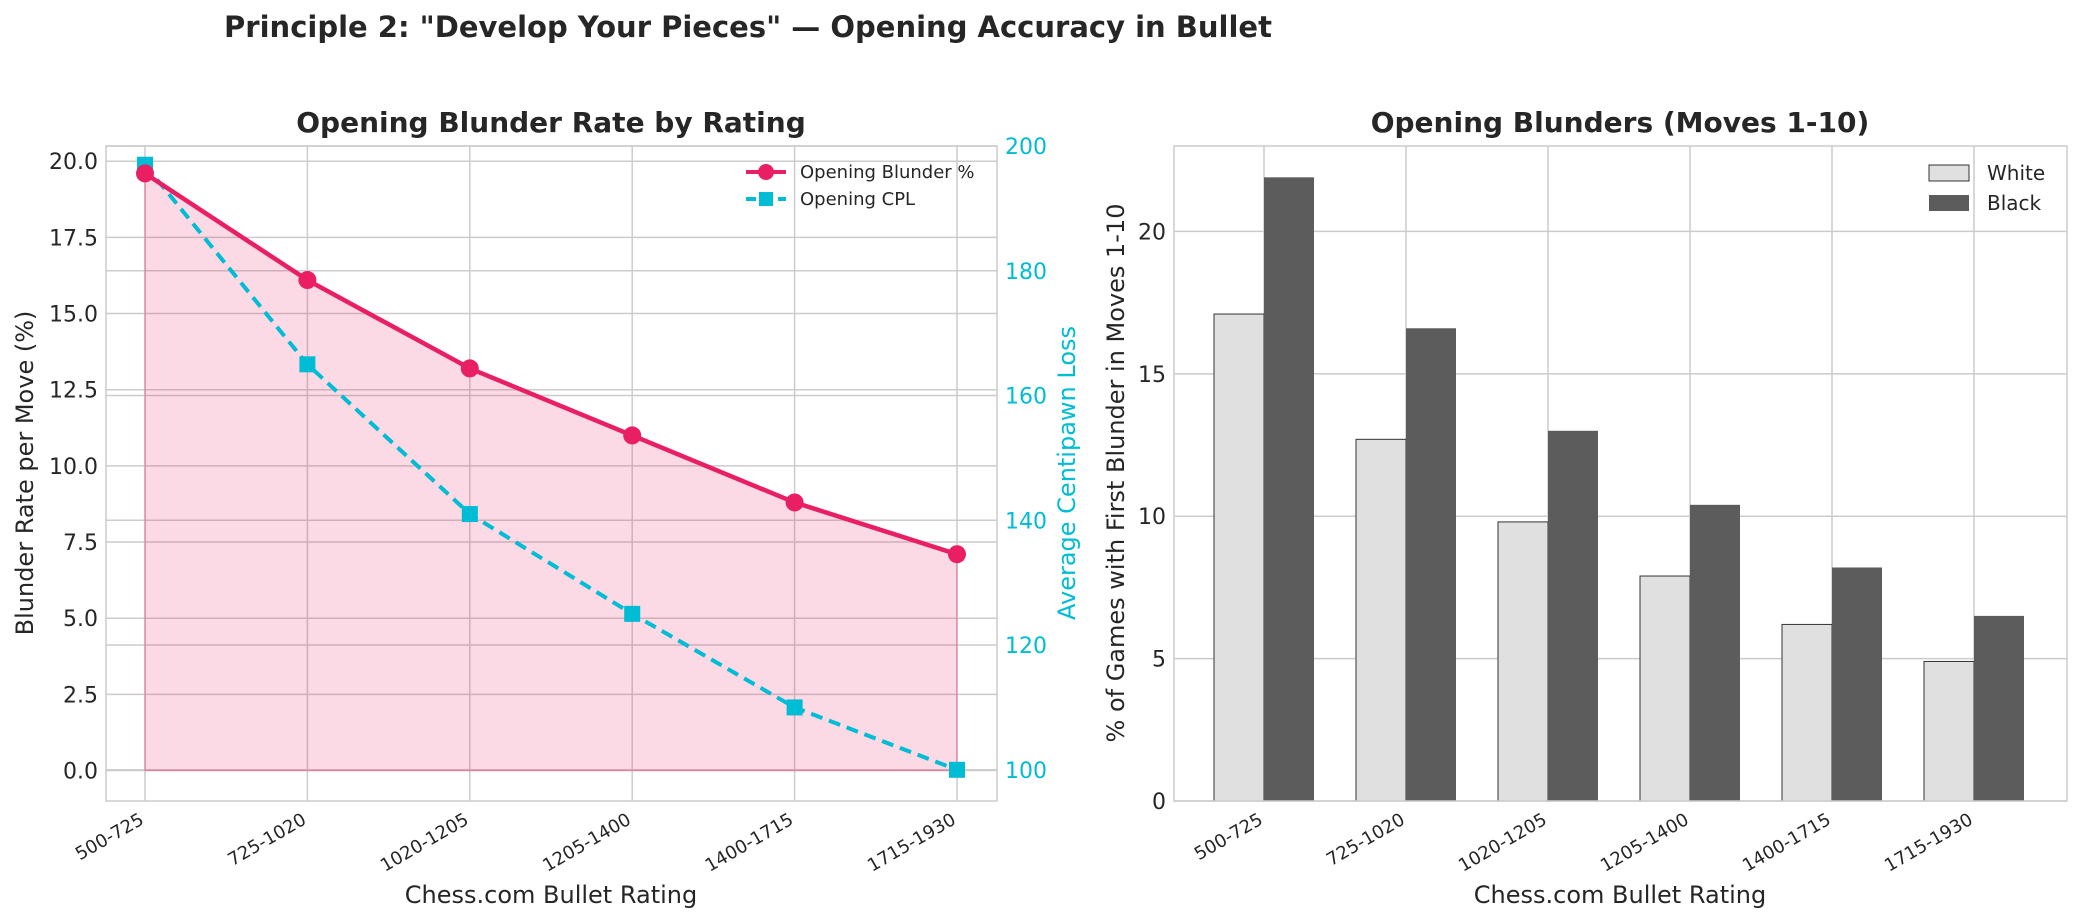 The image size is (2080, 923). I want to click on right-y-tick-label: 20, so click(1152, 232).